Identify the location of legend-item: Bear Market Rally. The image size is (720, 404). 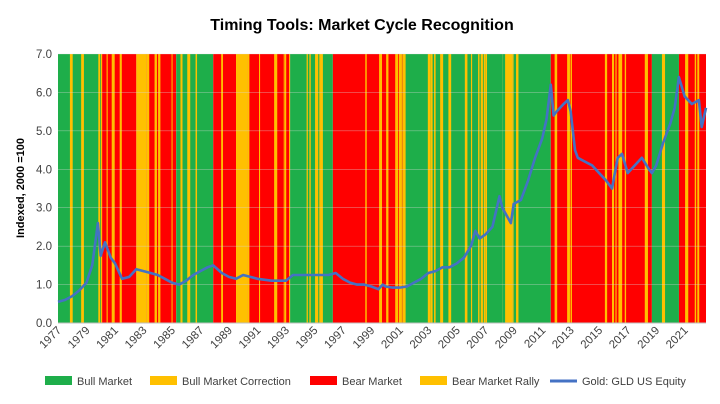
(480, 382).